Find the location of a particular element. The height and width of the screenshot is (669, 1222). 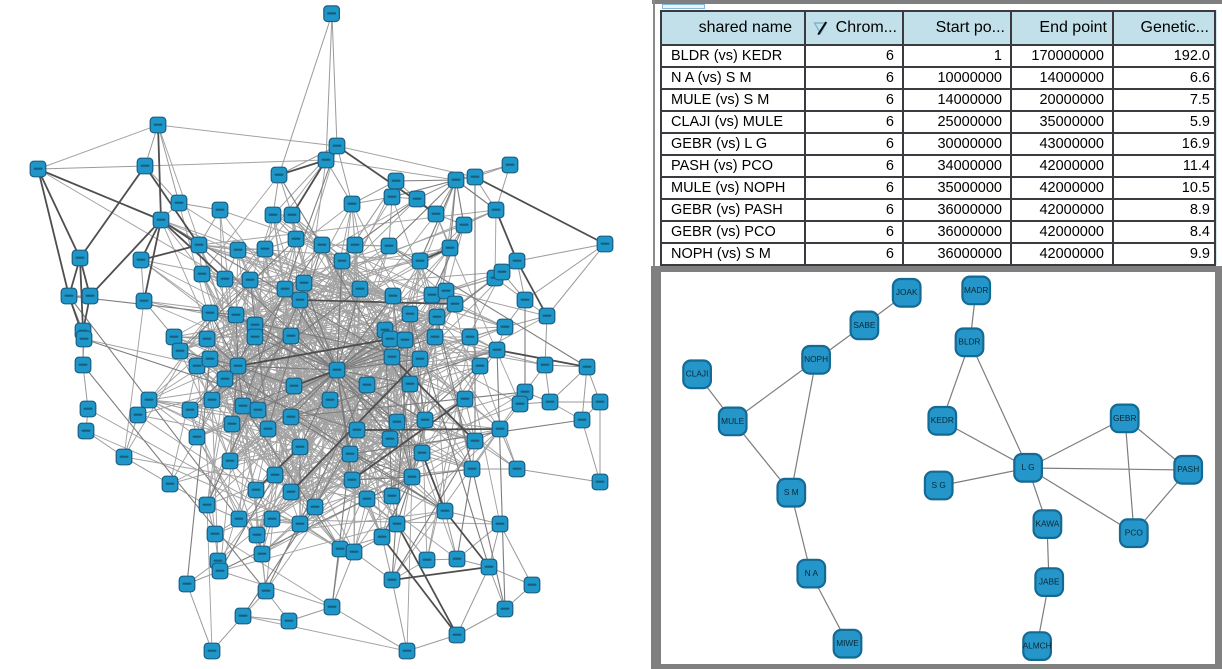

svg-text: MULE is located at coordinates (733, 421).